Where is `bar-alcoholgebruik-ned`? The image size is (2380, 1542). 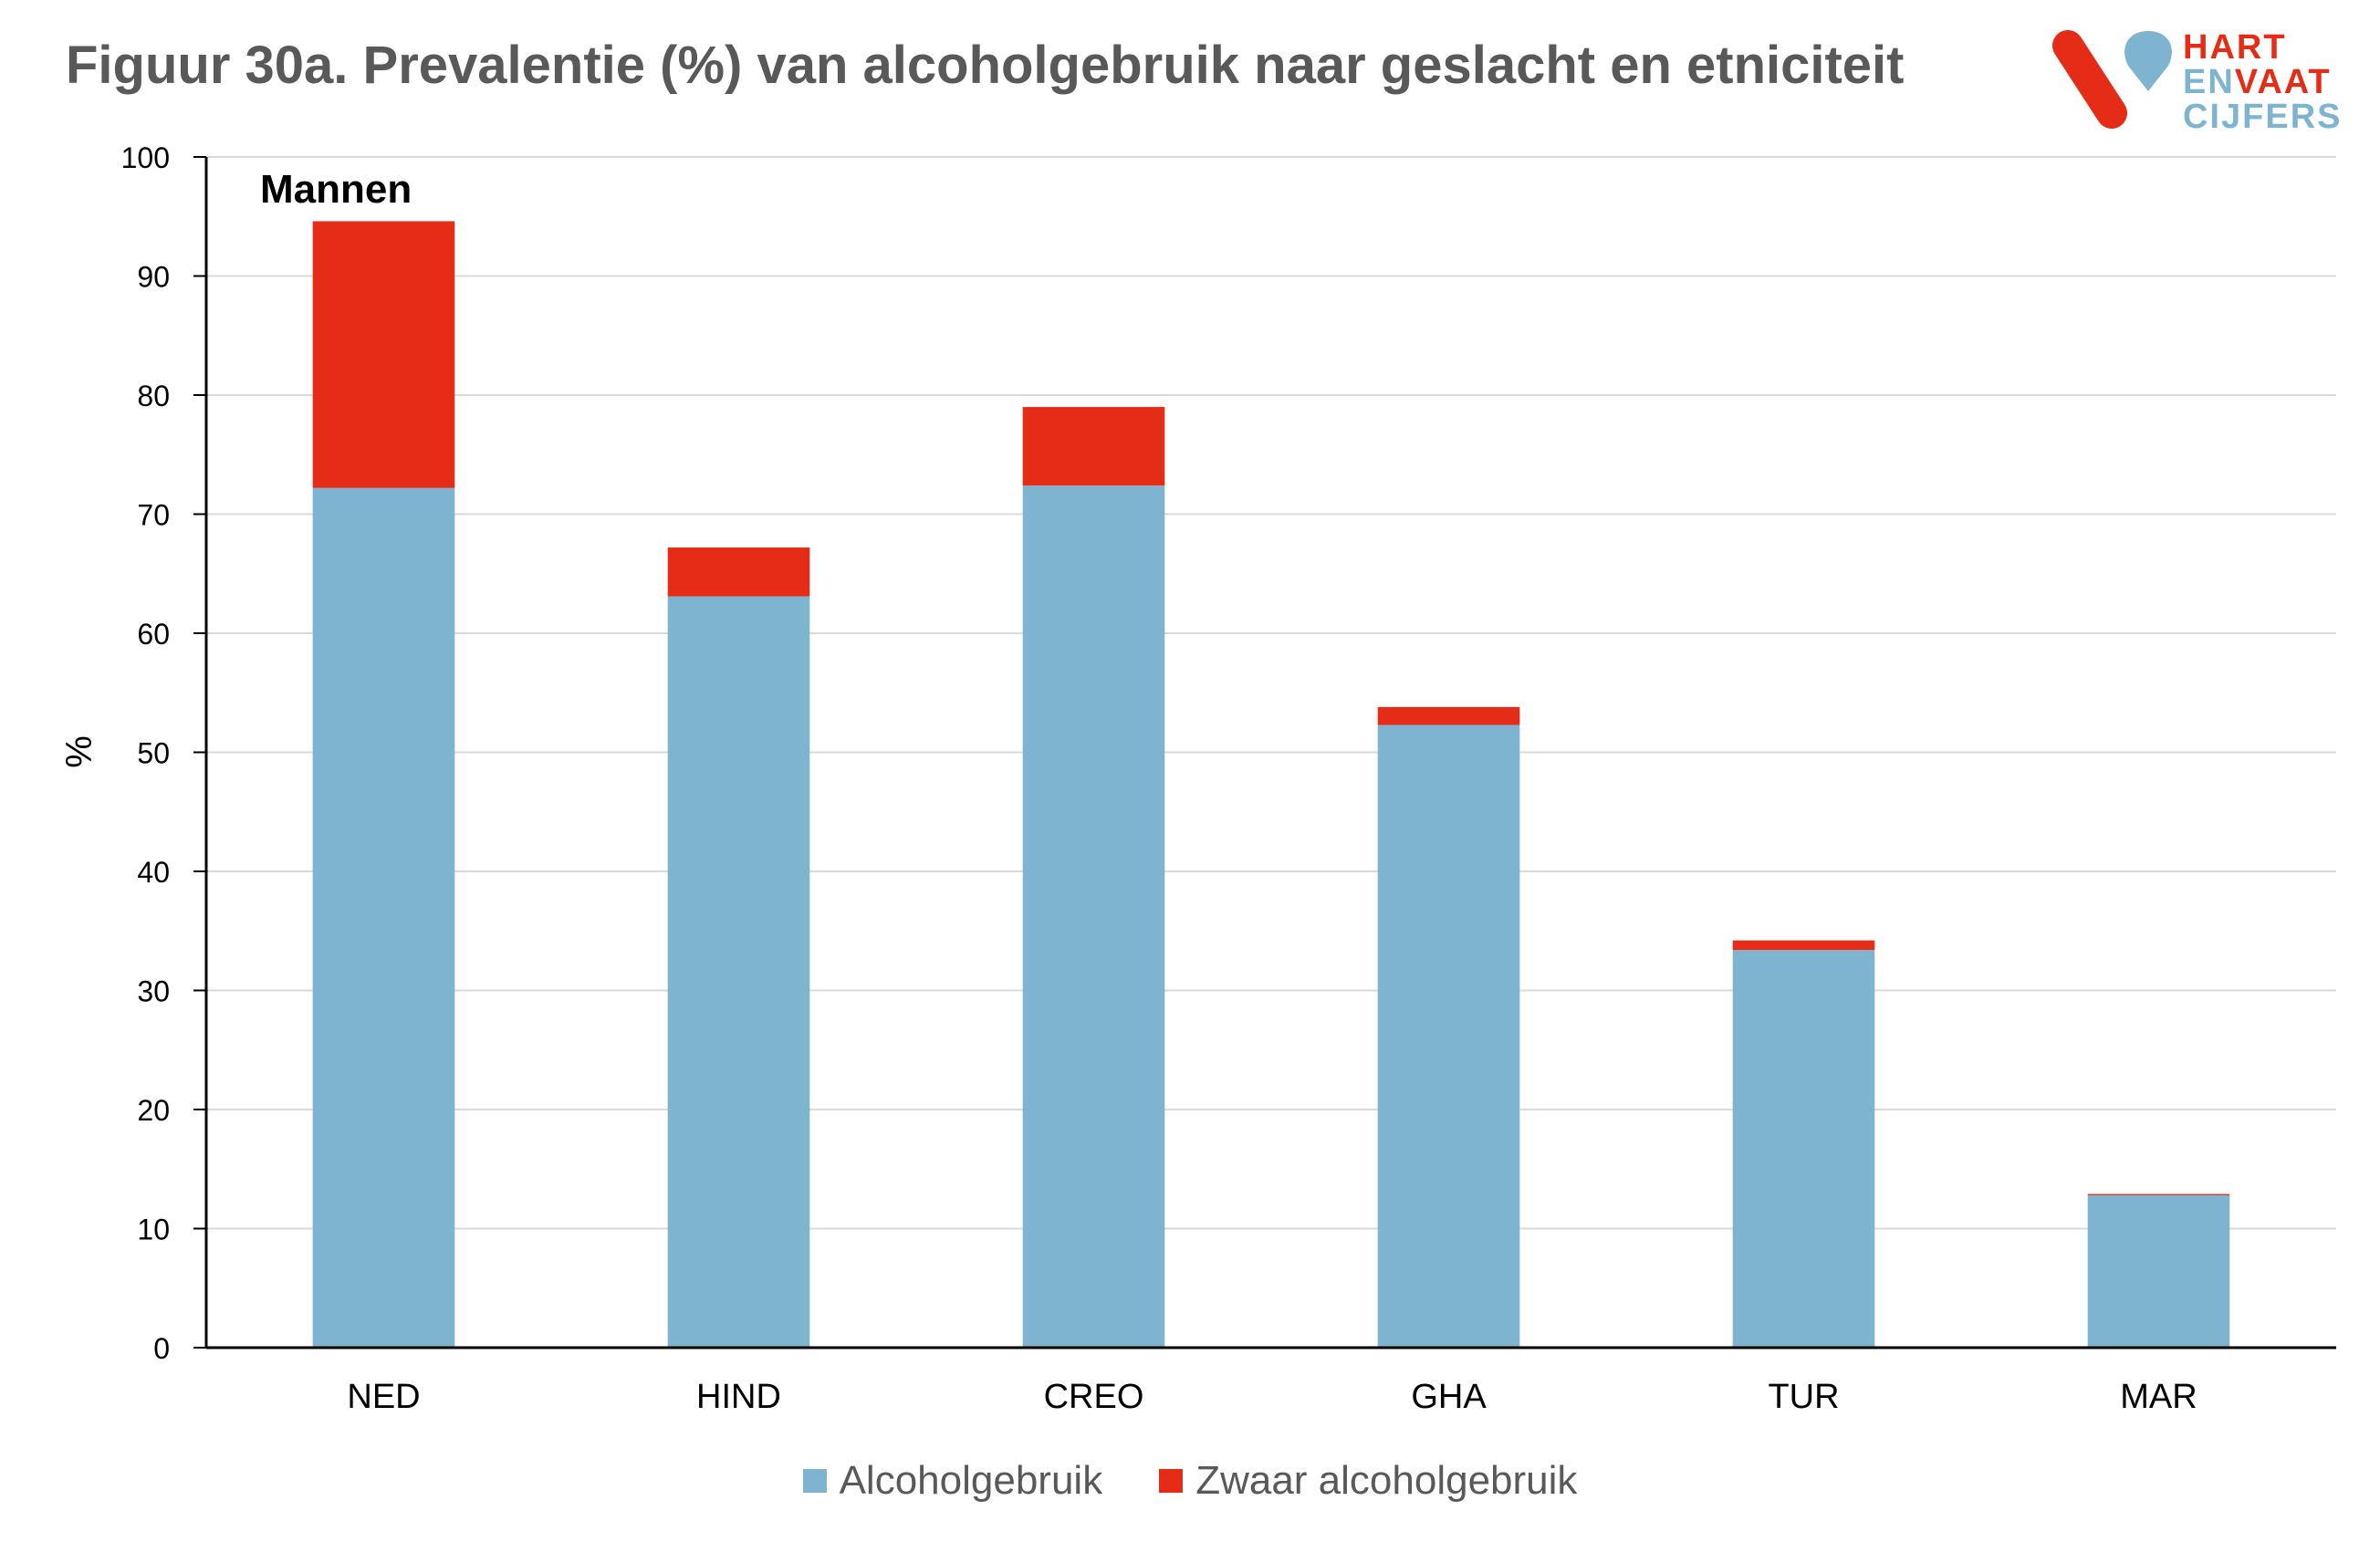 bar-alcoholgebruik-ned is located at coordinates (383, 918).